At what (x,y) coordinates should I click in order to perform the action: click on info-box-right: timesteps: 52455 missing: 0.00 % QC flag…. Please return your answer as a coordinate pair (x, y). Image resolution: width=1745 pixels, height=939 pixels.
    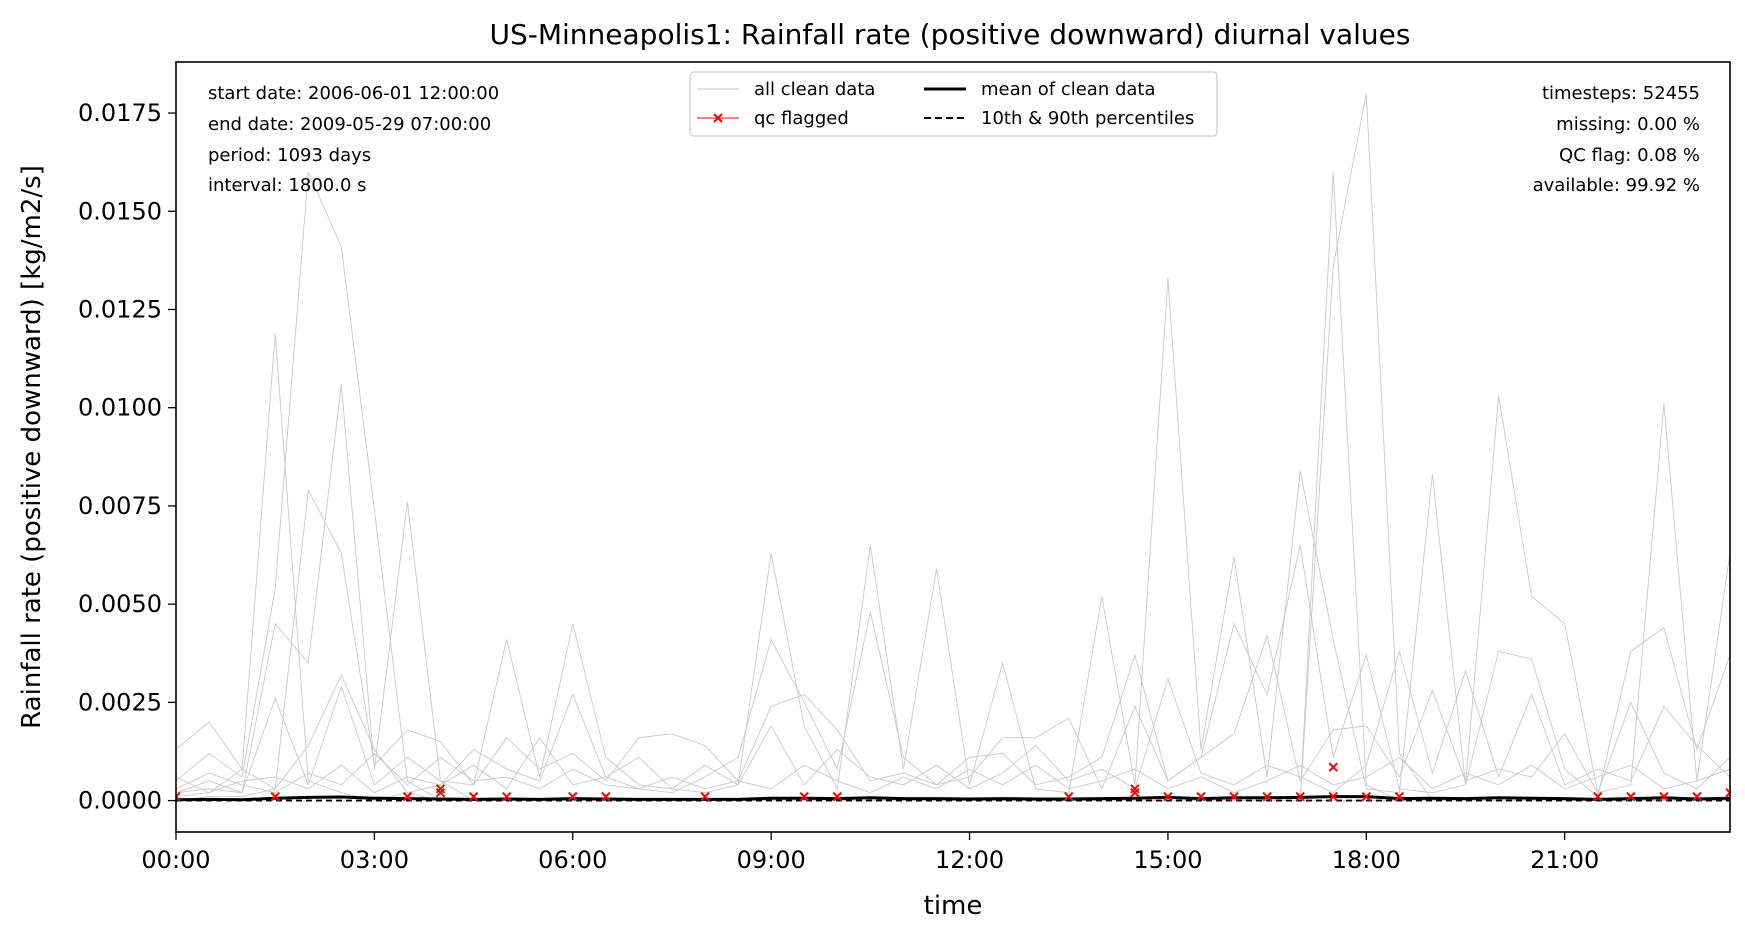
    Looking at the image, I should click on (1616, 139).